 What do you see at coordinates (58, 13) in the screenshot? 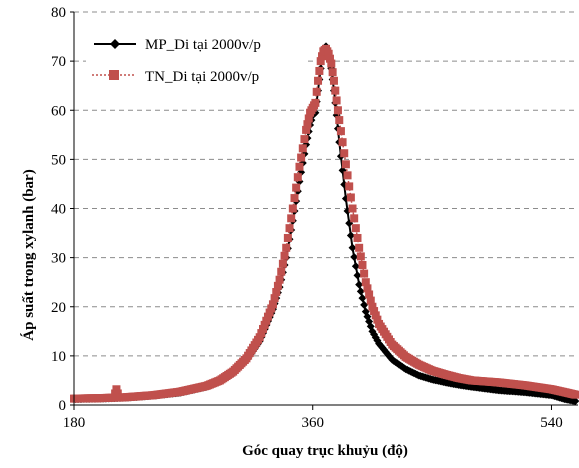
I see `y-tick-label: 80` at bounding box center [58, 13].